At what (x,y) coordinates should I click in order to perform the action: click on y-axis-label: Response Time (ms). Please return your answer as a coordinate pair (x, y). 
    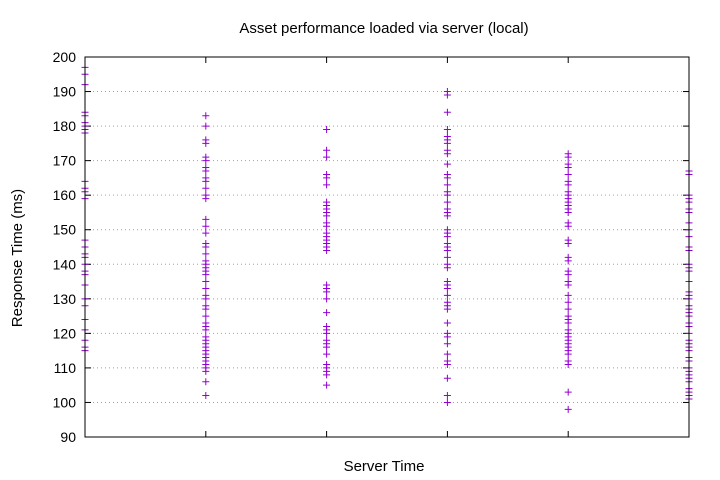
    Looking at the image, I should click on (17, 258).